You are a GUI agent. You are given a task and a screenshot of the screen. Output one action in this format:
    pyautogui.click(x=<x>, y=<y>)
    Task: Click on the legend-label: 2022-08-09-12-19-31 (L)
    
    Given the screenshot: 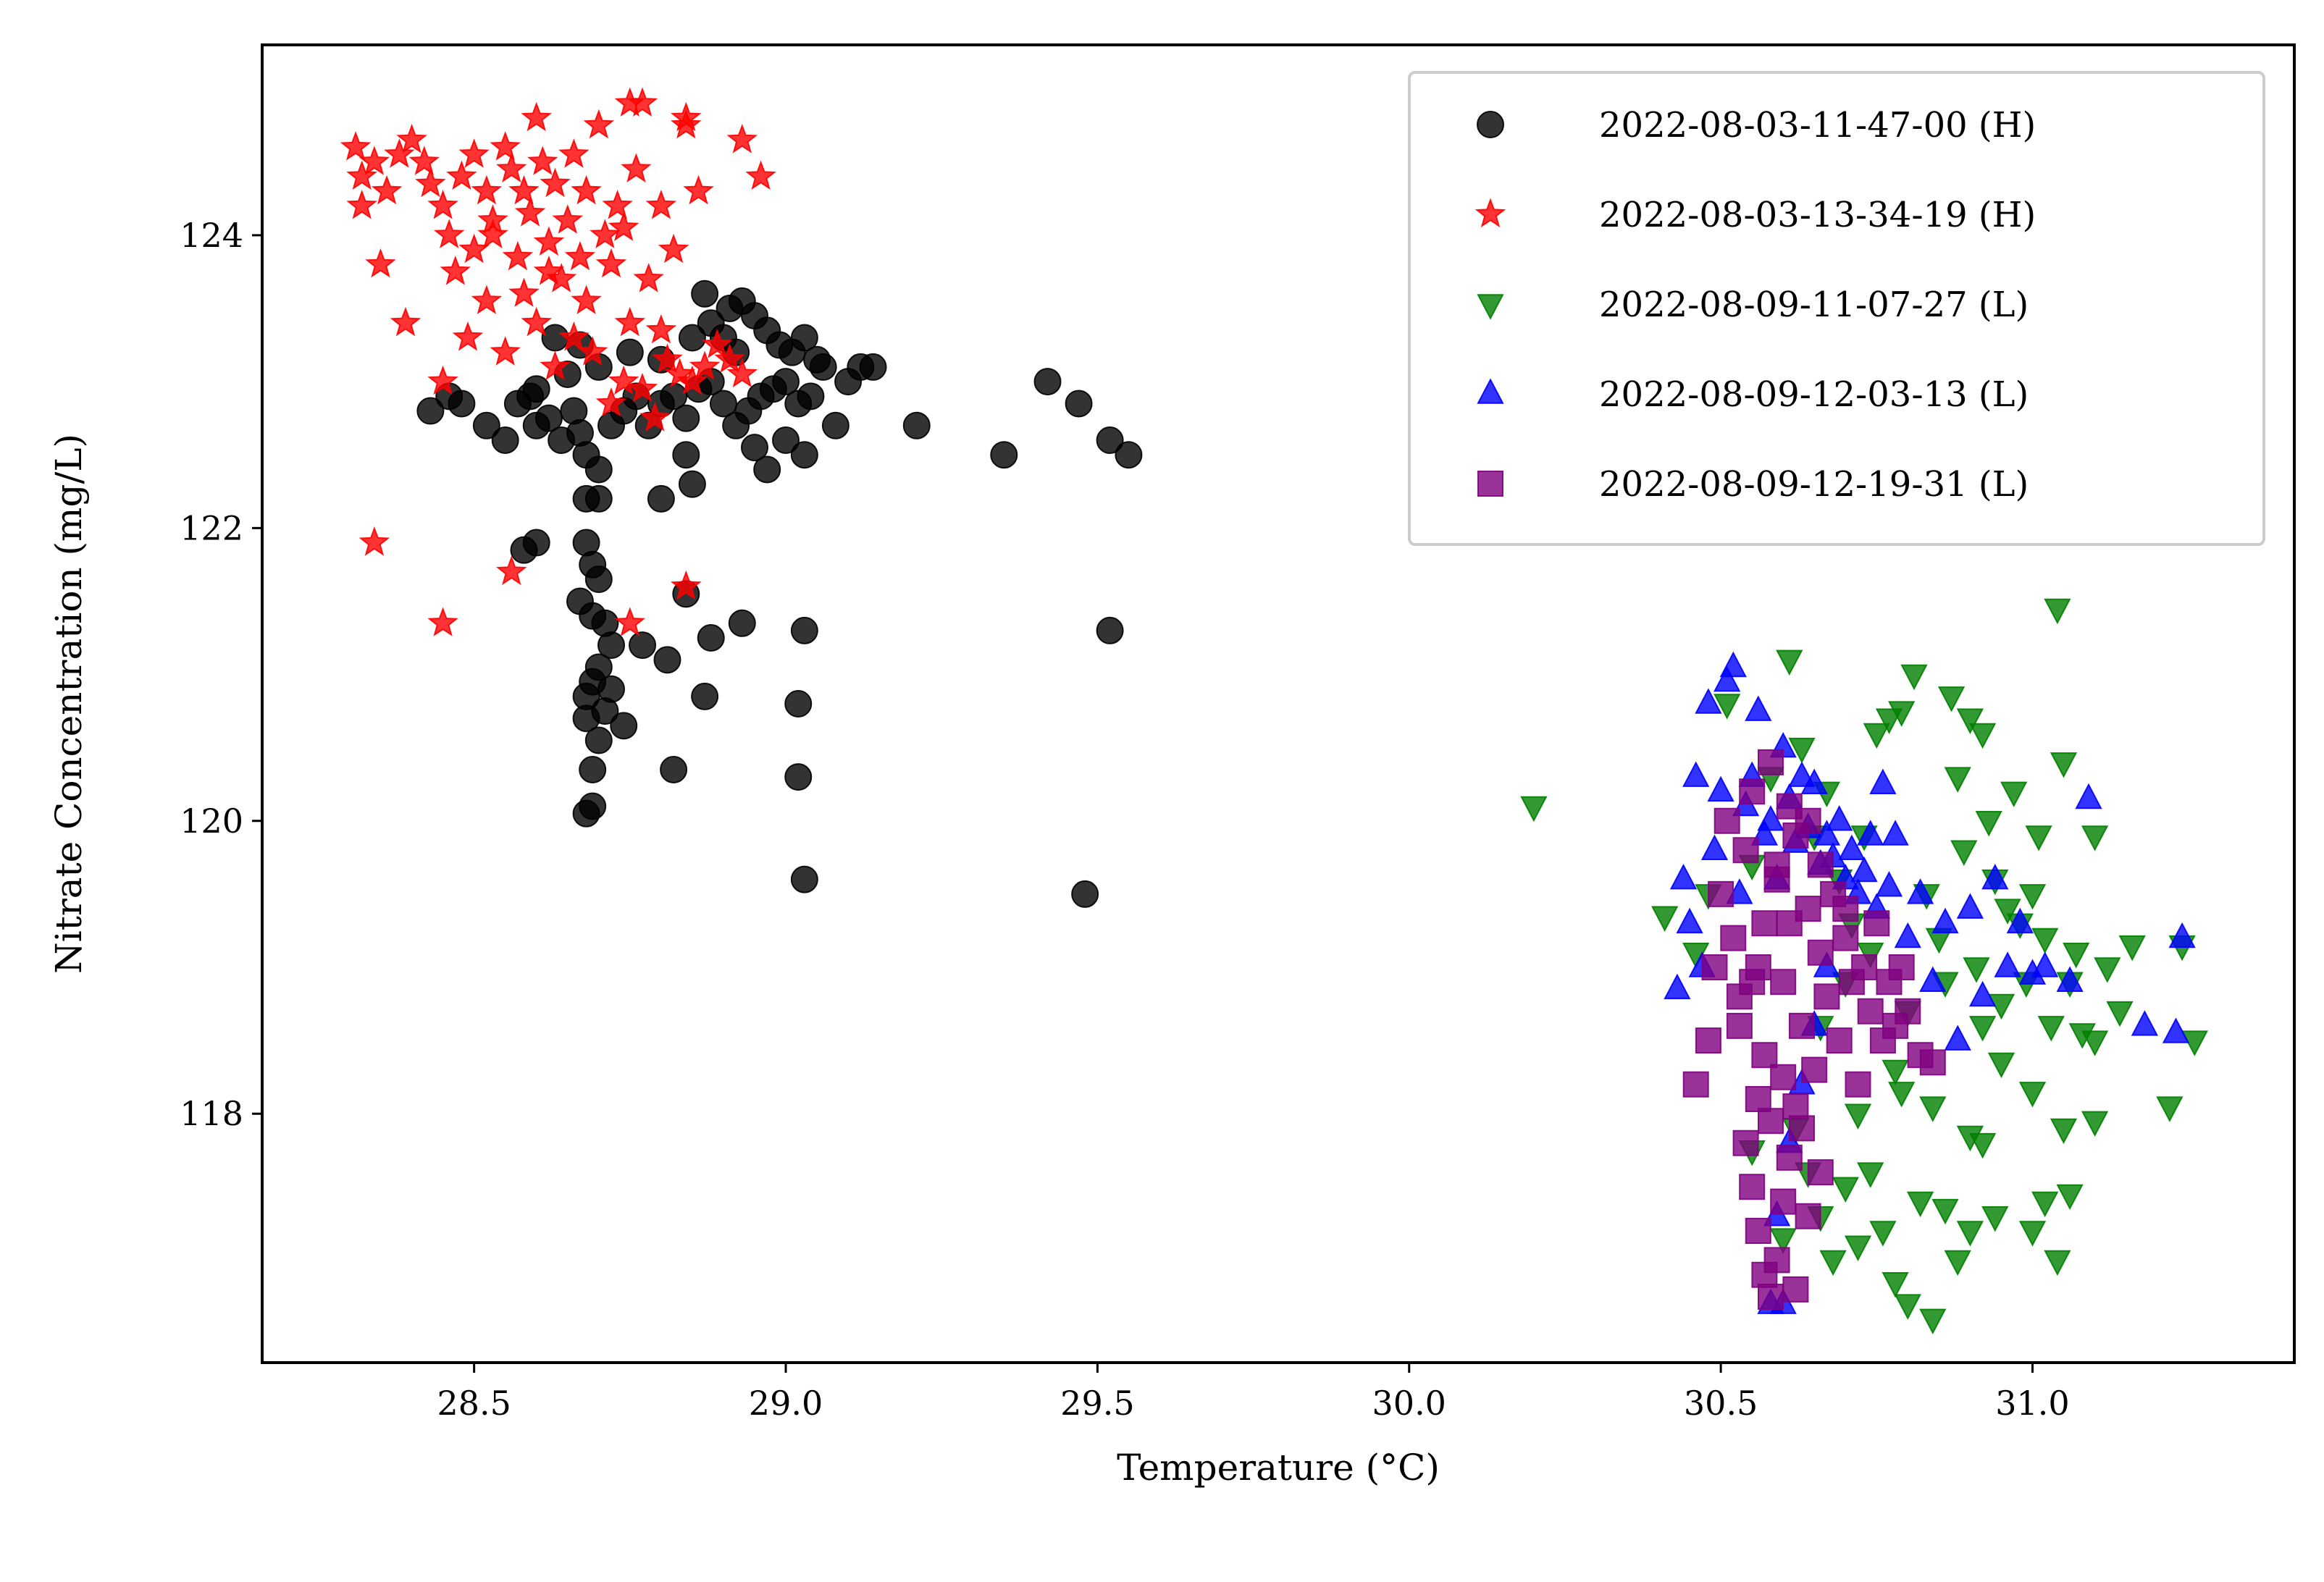 What is the action you would take?
    pyautogui.click(x=1814, y=485)
    